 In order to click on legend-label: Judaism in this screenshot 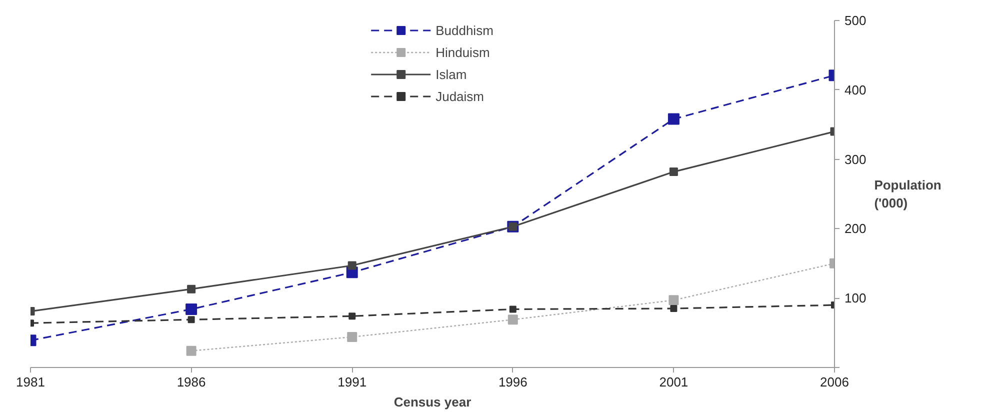, I will do `click(460, 96)`.